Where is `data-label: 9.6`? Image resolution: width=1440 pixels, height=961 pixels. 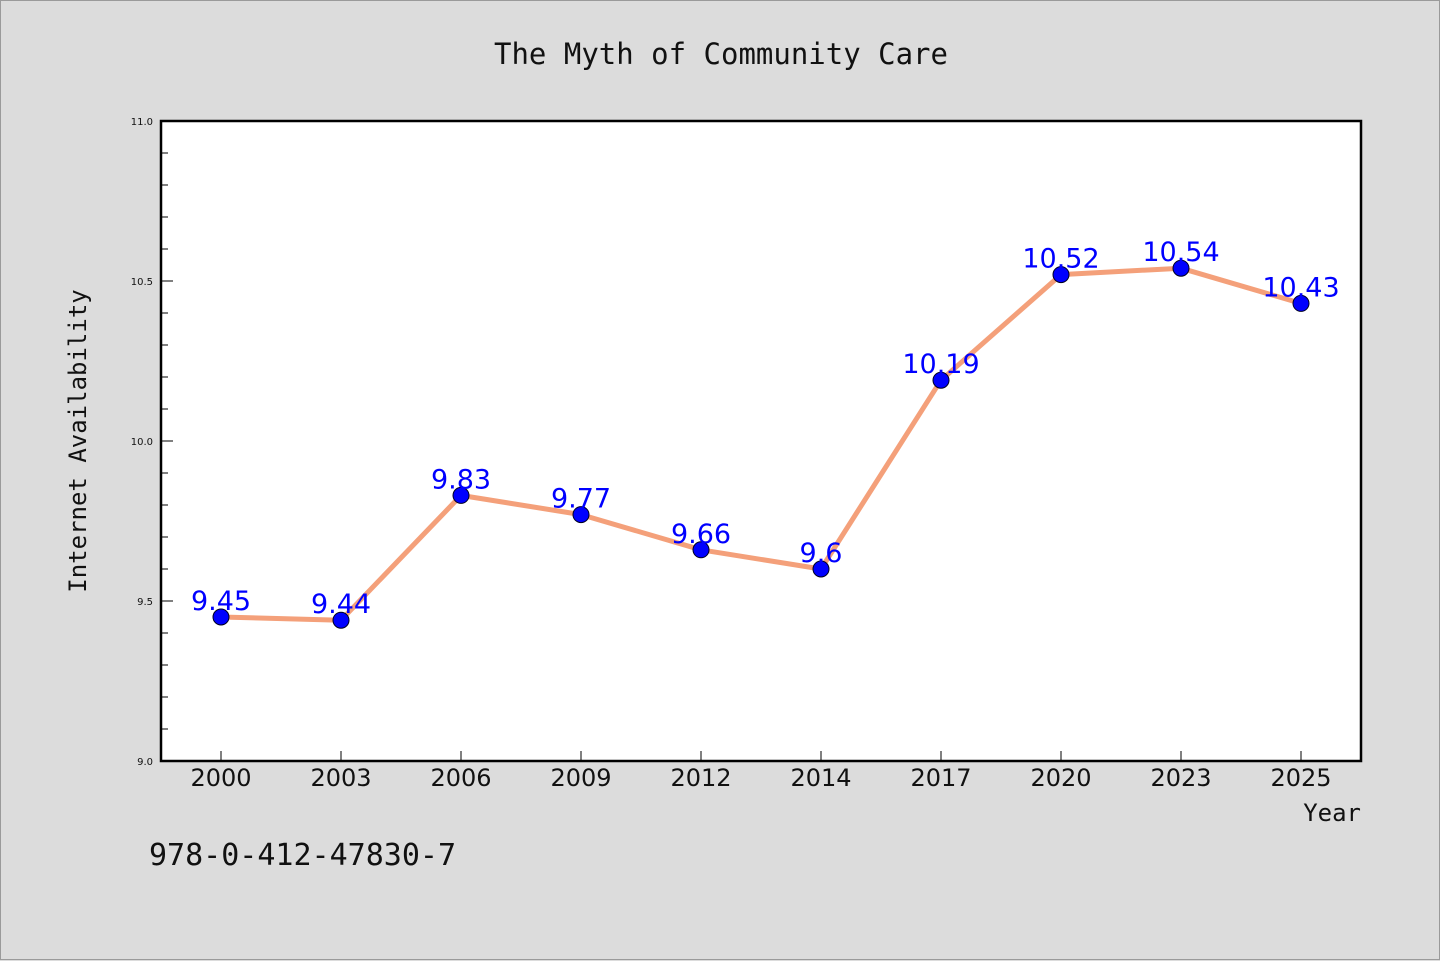 data-label: 9.6 is located at coordinates (821, 553).